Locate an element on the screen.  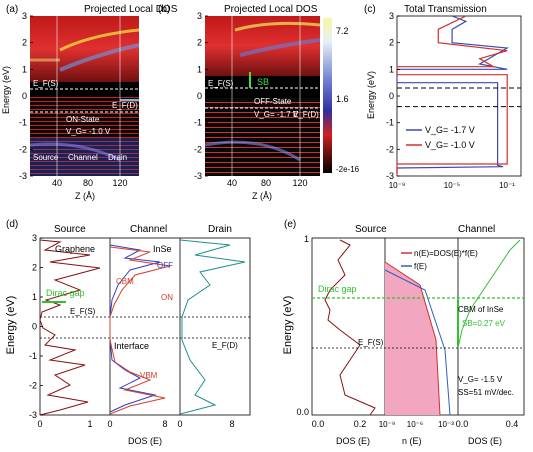
panel-b-title: Projected Local DOS is located at coordinates (271, 9).